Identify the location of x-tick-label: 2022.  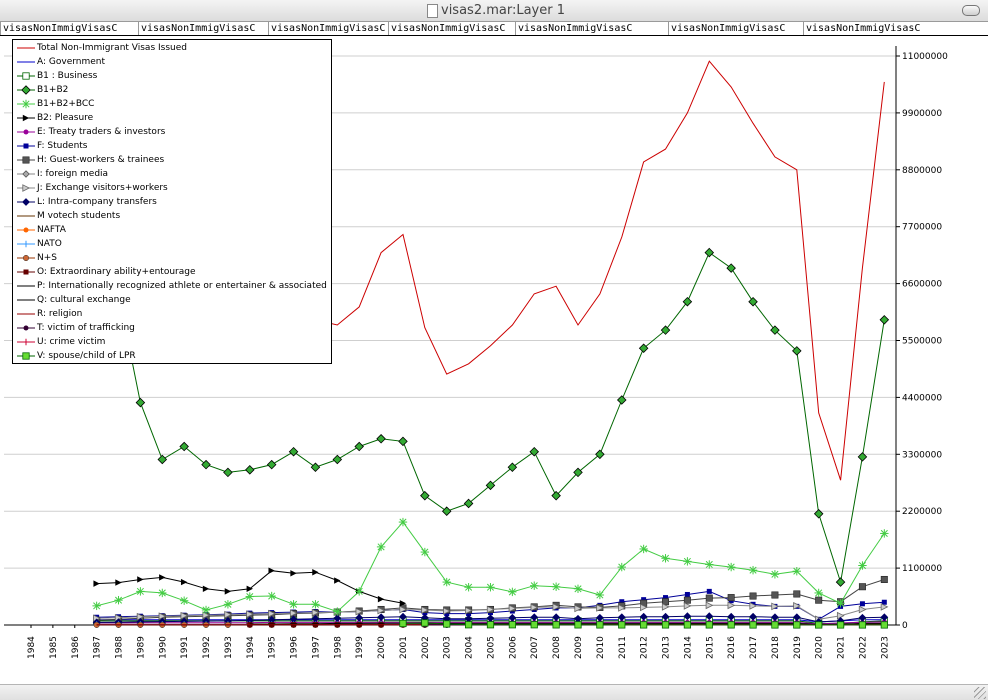
(863, 647).